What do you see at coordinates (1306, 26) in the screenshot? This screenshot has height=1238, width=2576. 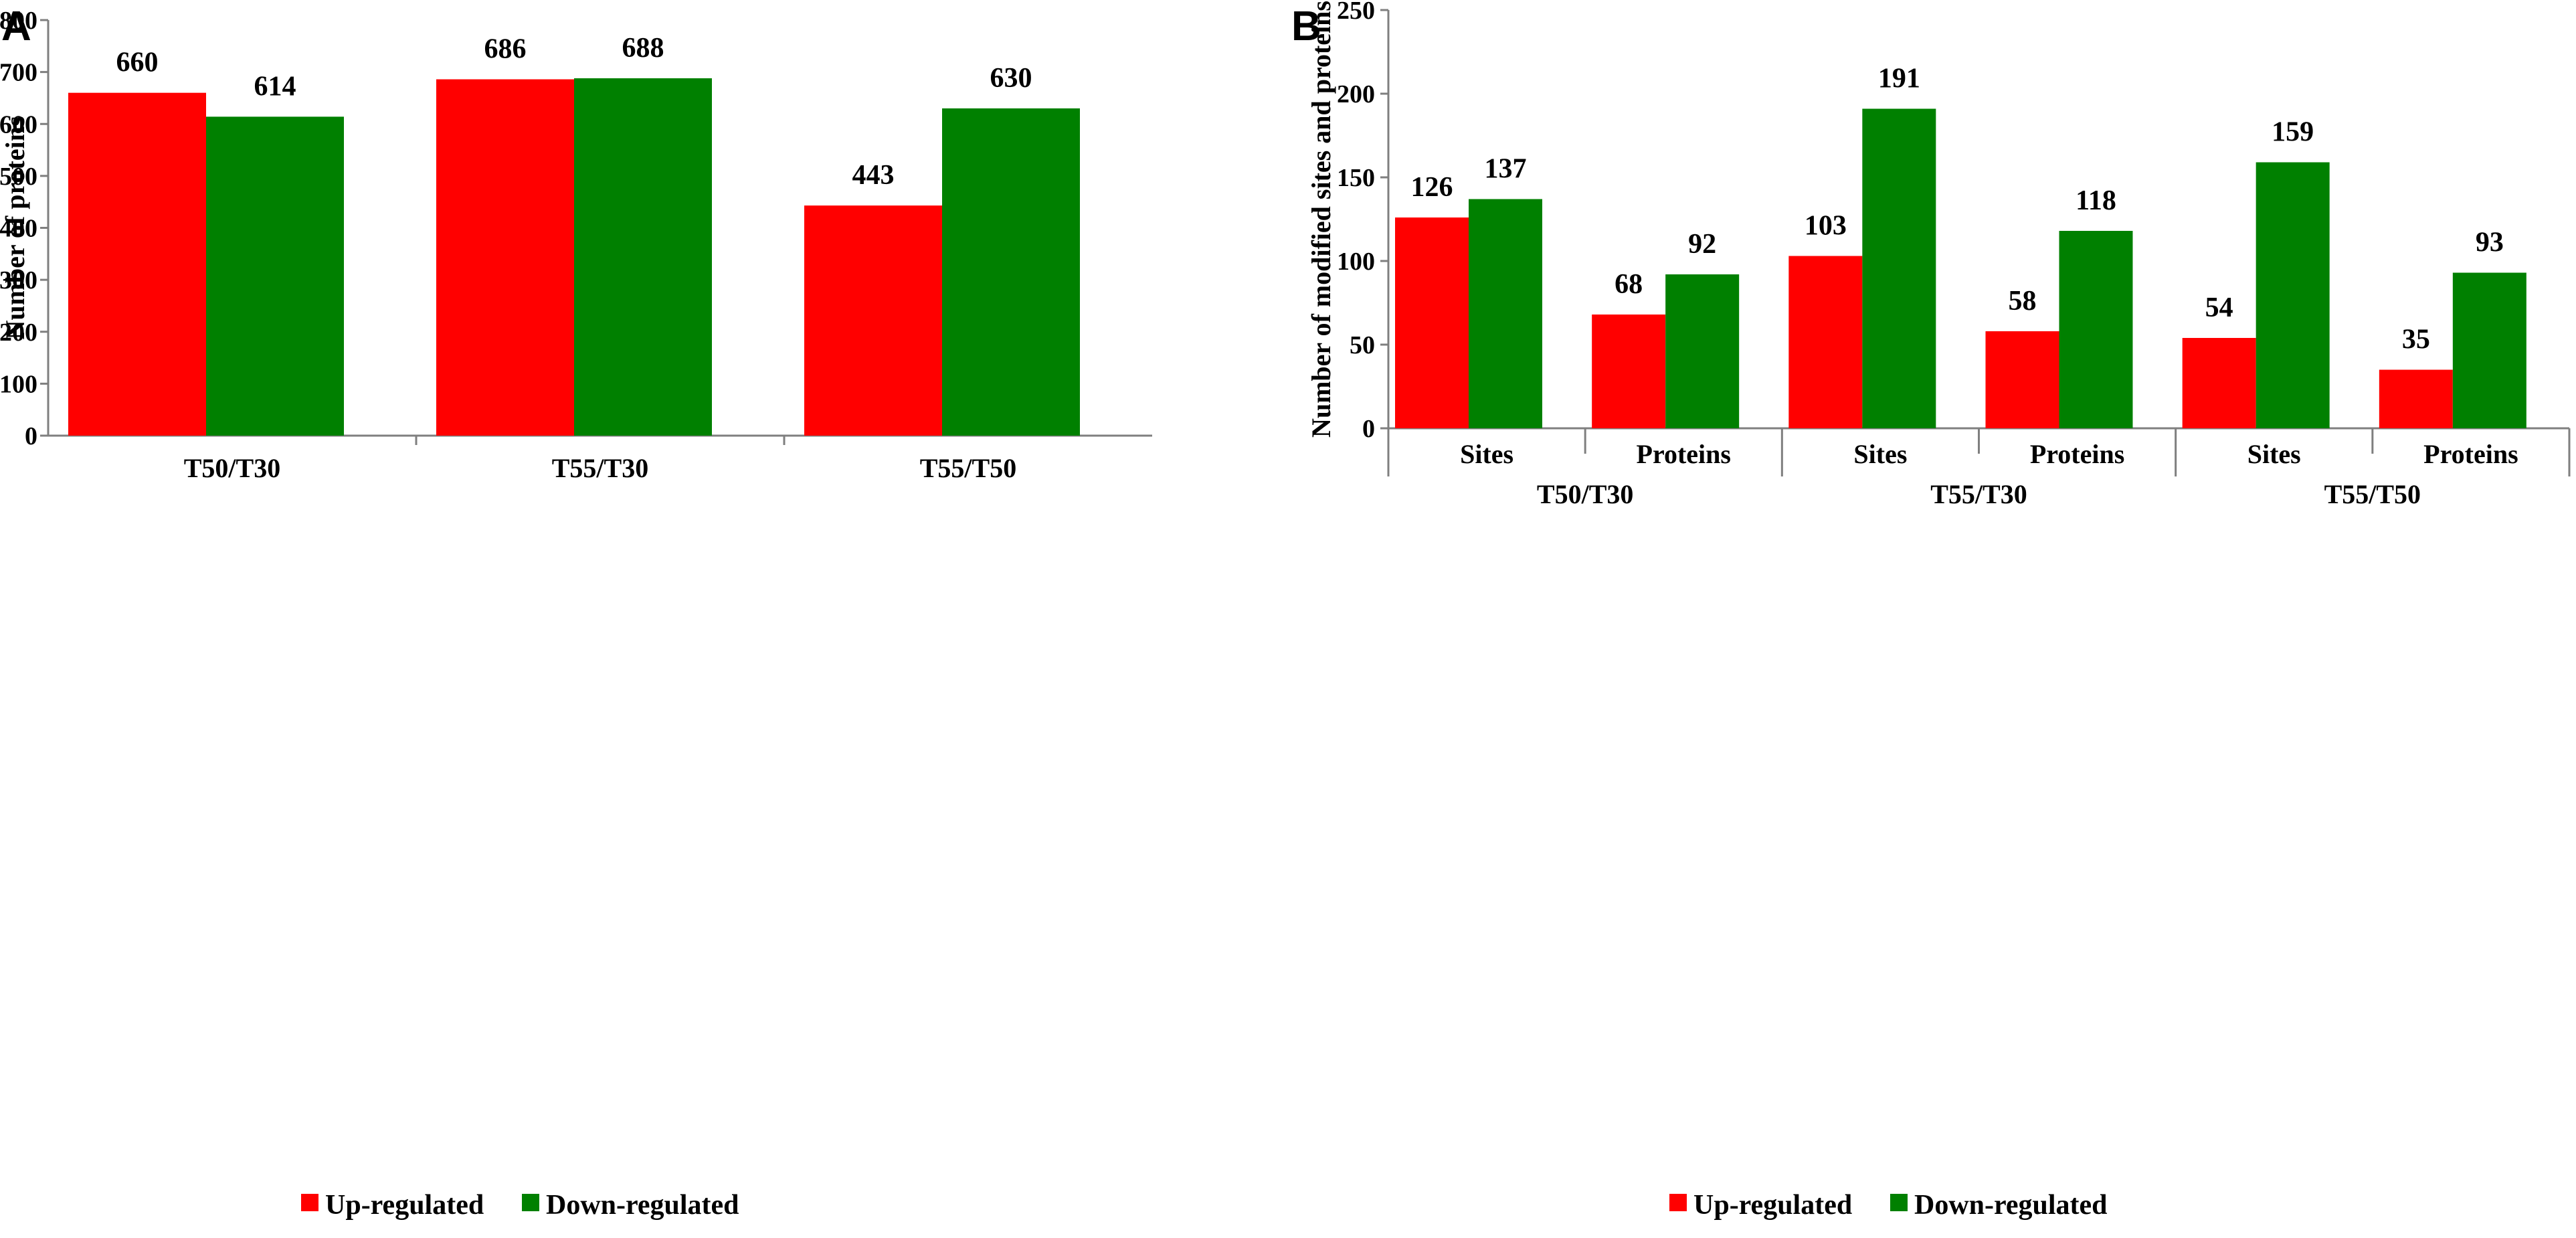 I see `panel-letter-b: B` at bounding box center [1306, 26].